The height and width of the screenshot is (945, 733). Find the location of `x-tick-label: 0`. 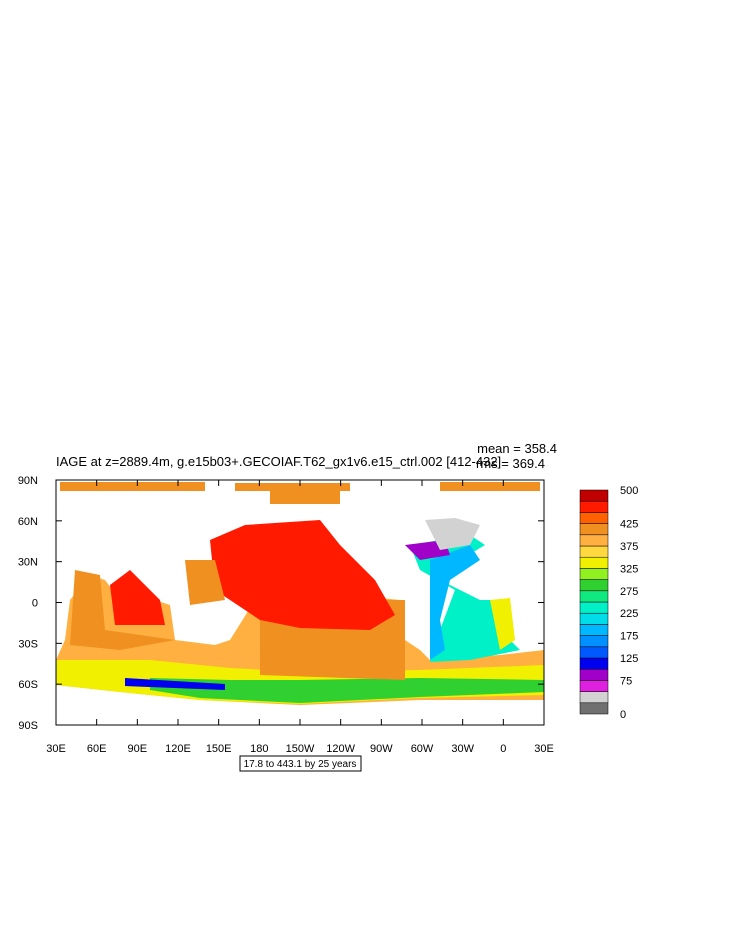

x-tick-label: 0 is located at coordinates (503, 749).